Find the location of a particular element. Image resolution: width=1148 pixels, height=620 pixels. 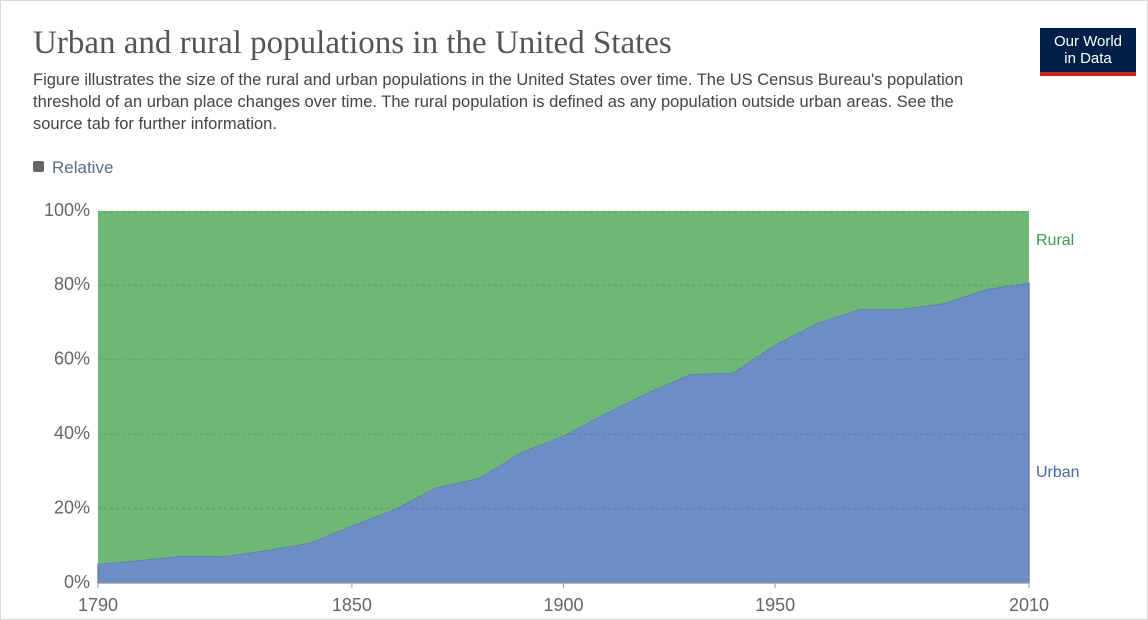

relative-toggle: Relative is located at coordinates (73, 168).